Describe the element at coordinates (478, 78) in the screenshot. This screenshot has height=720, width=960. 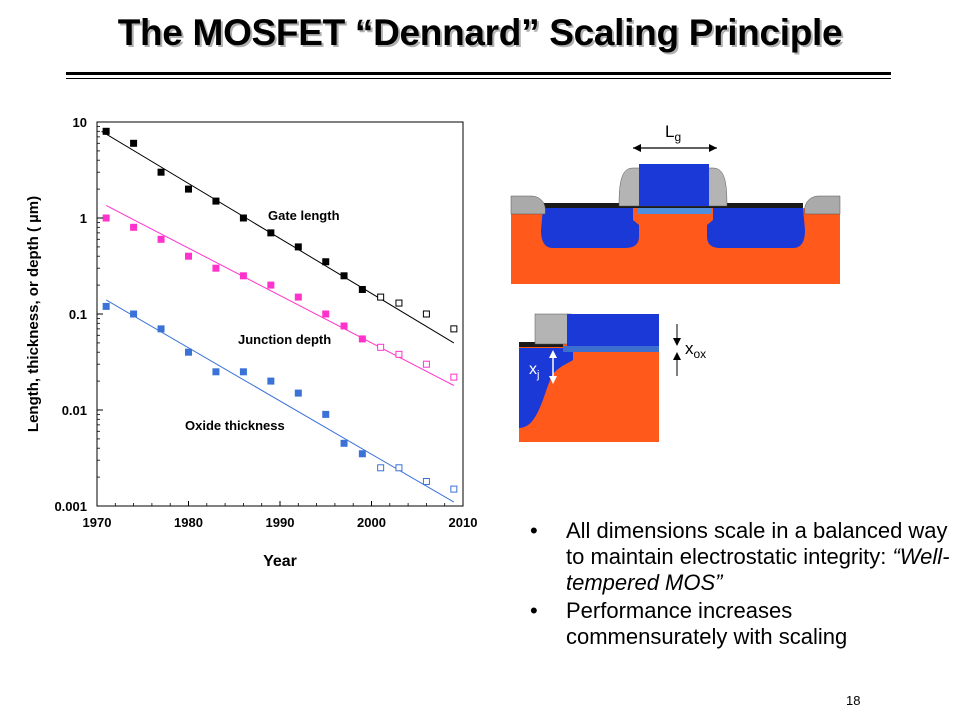
I see `title-underline-thin` at that location.